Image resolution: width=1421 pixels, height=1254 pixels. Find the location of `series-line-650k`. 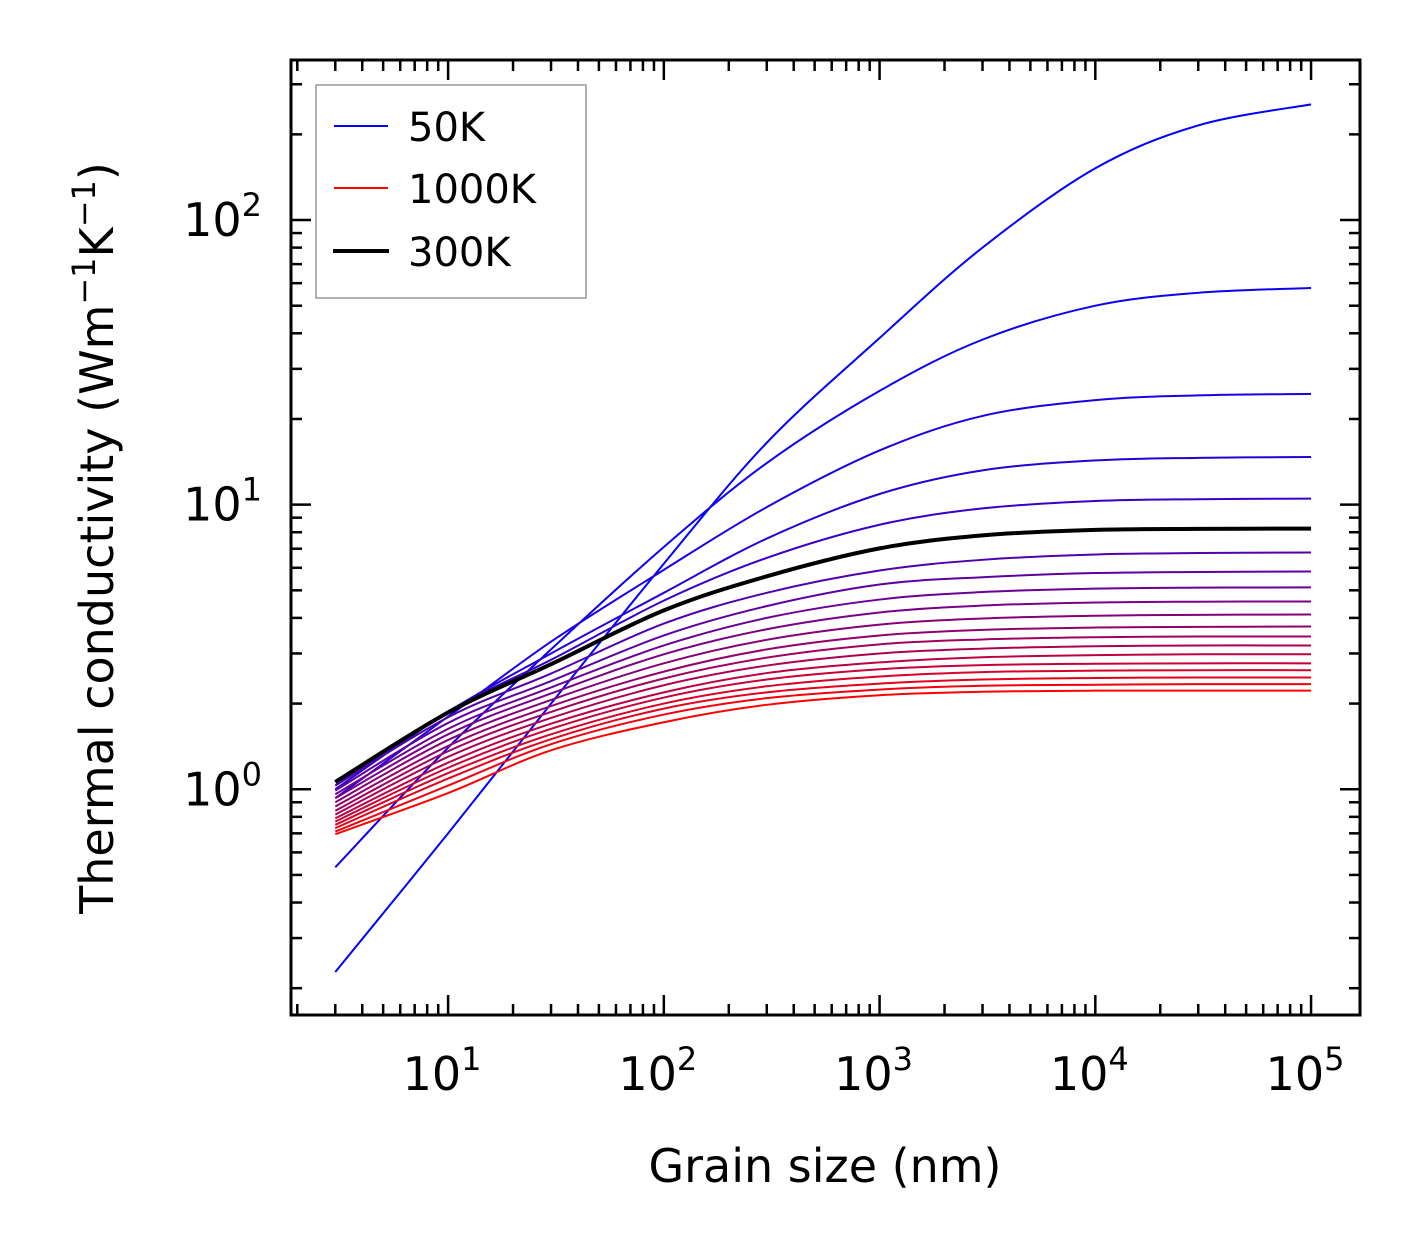

series-line-650k is located at coordinates (823, 723).